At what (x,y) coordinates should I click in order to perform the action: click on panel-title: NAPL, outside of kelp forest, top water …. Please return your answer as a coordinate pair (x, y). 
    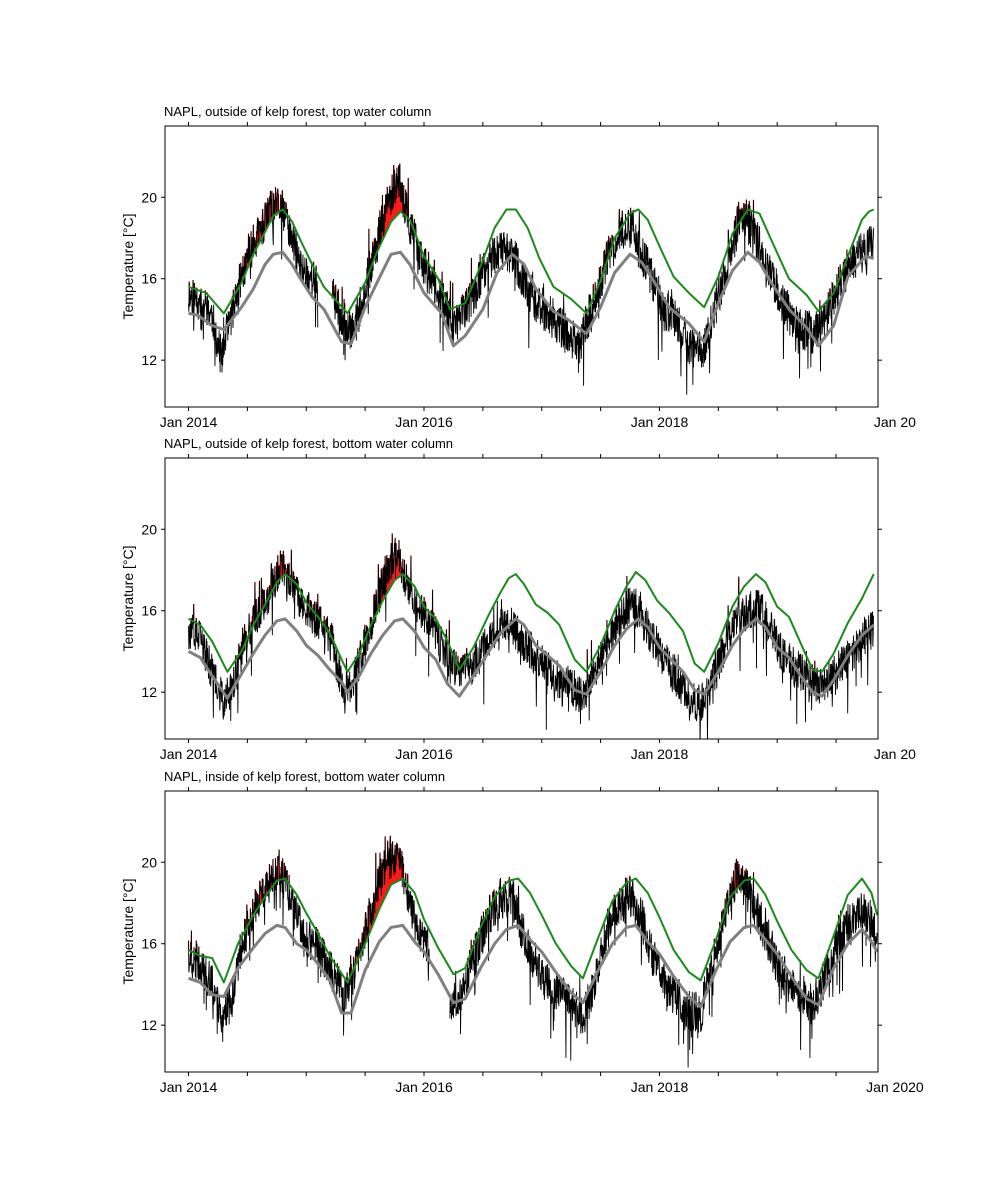
    Looking at the image, I should click on (297, 111).